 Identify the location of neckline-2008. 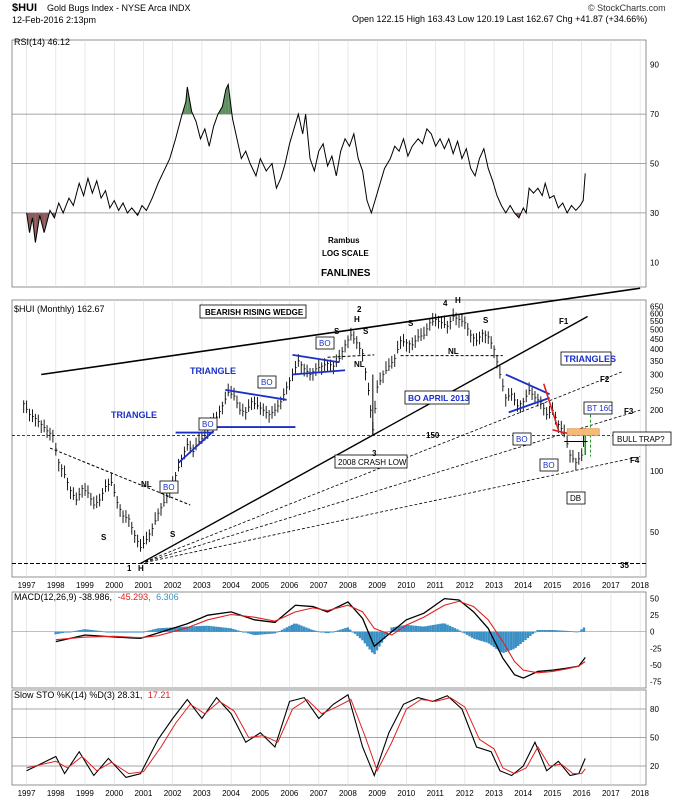
(351, 356).